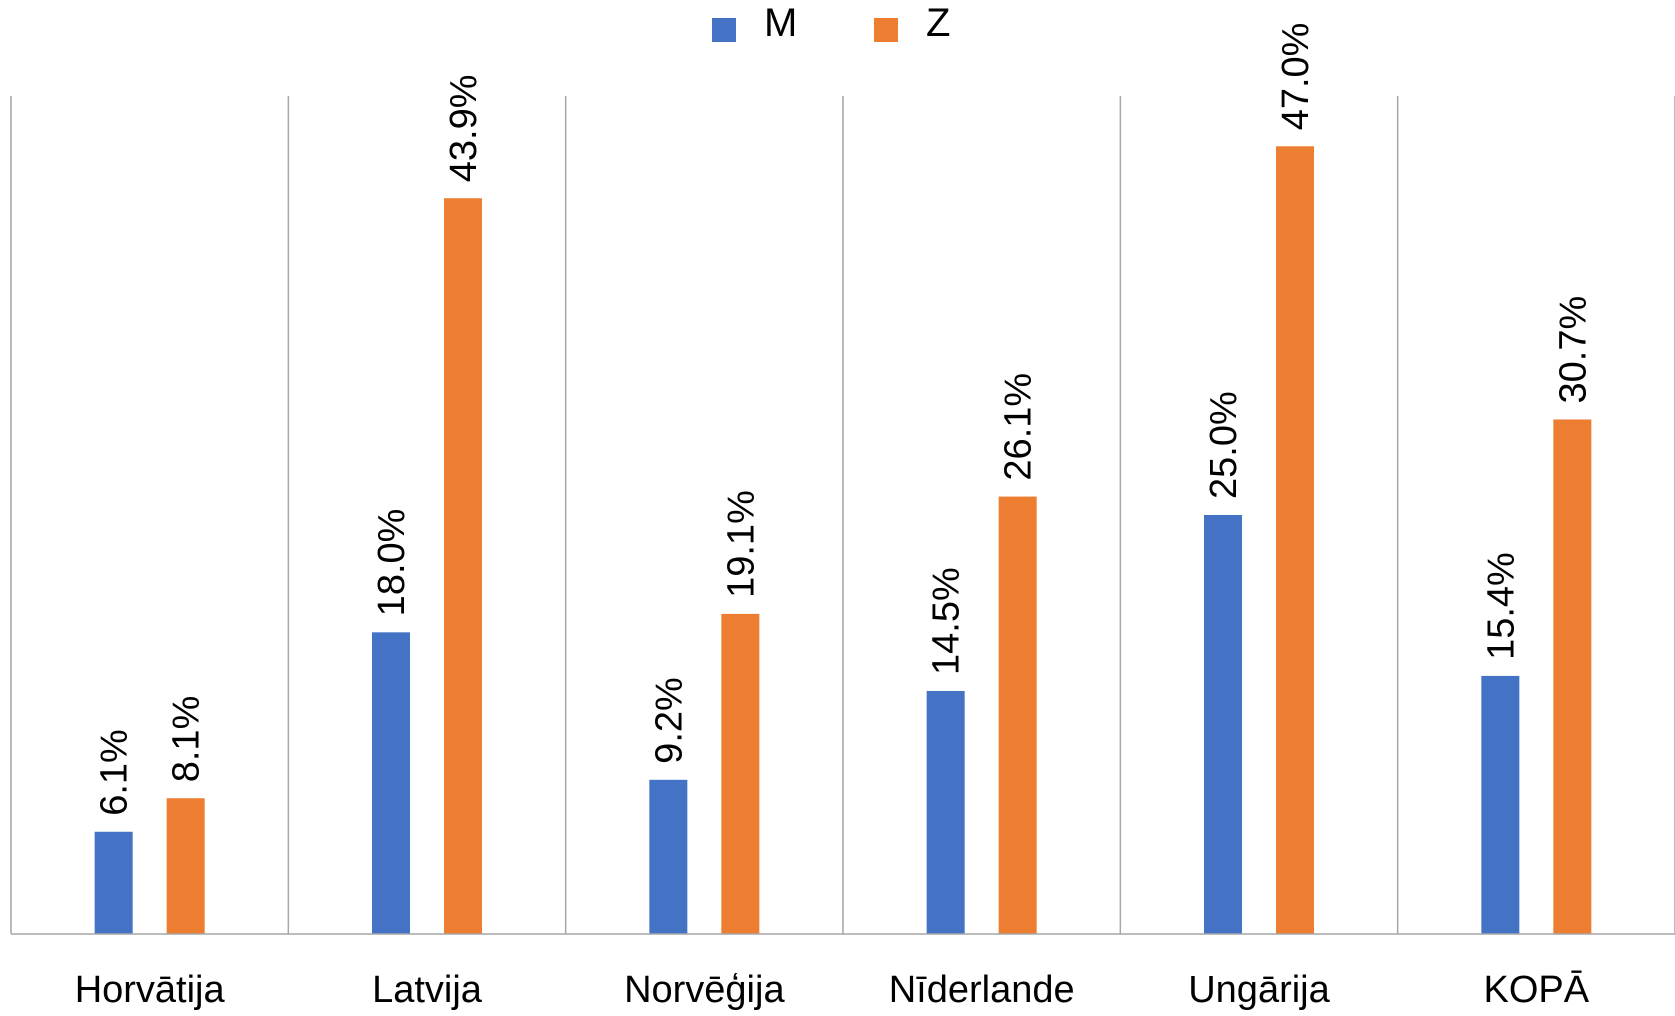 The height and width of the screenshot is (1016, 1675). I want to click on x-tick-label: Horvātija, so click(150, 990).